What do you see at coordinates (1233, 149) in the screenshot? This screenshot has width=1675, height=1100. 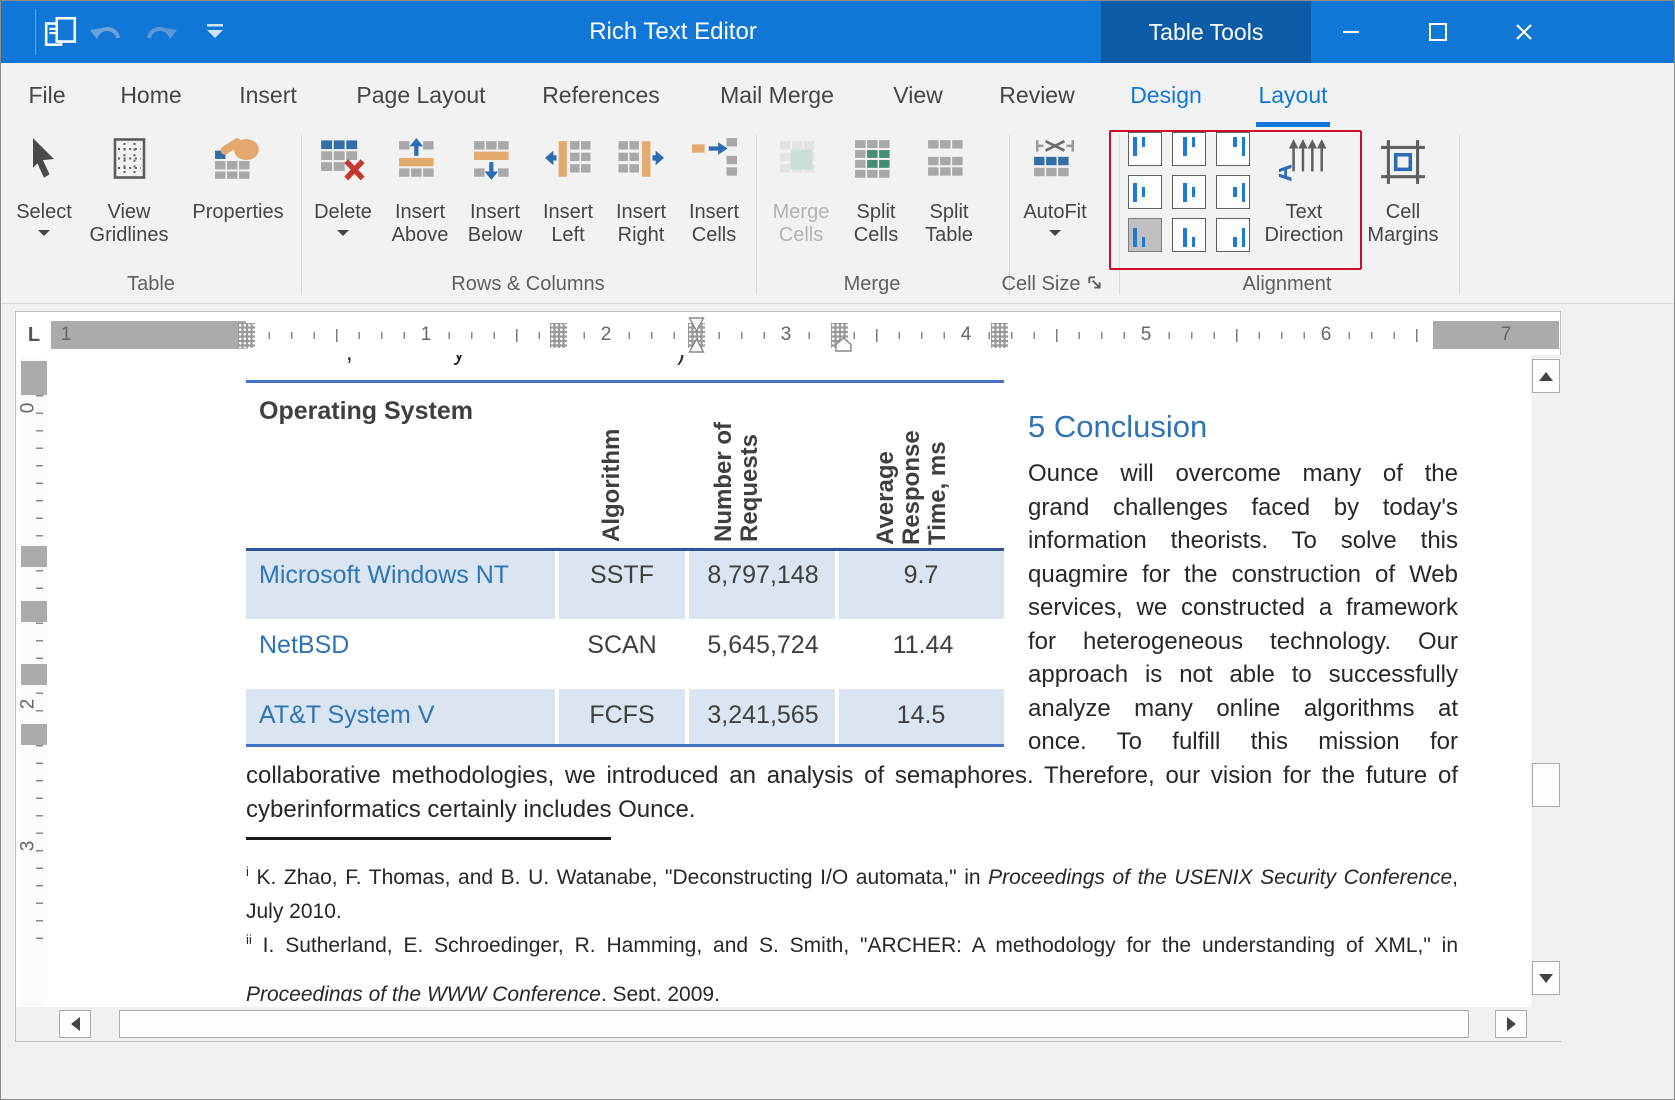 I see `align-top-right-button` at bounding box center [1233, 149].